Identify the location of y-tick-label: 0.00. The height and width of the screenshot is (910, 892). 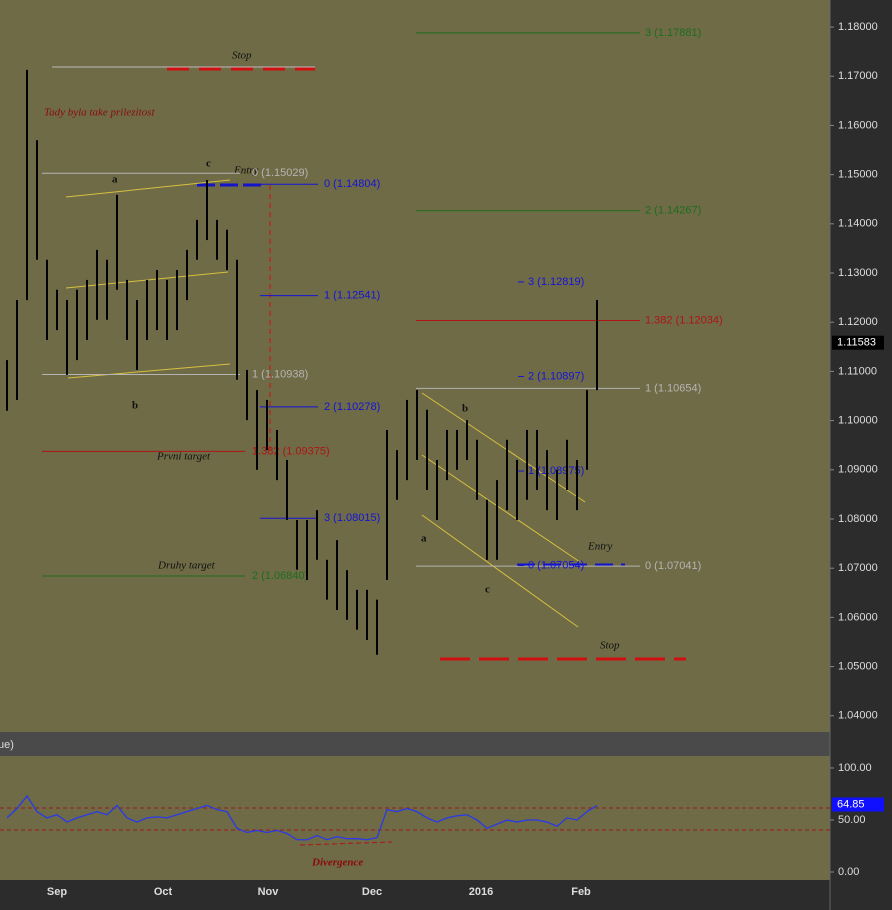
(848, 872).